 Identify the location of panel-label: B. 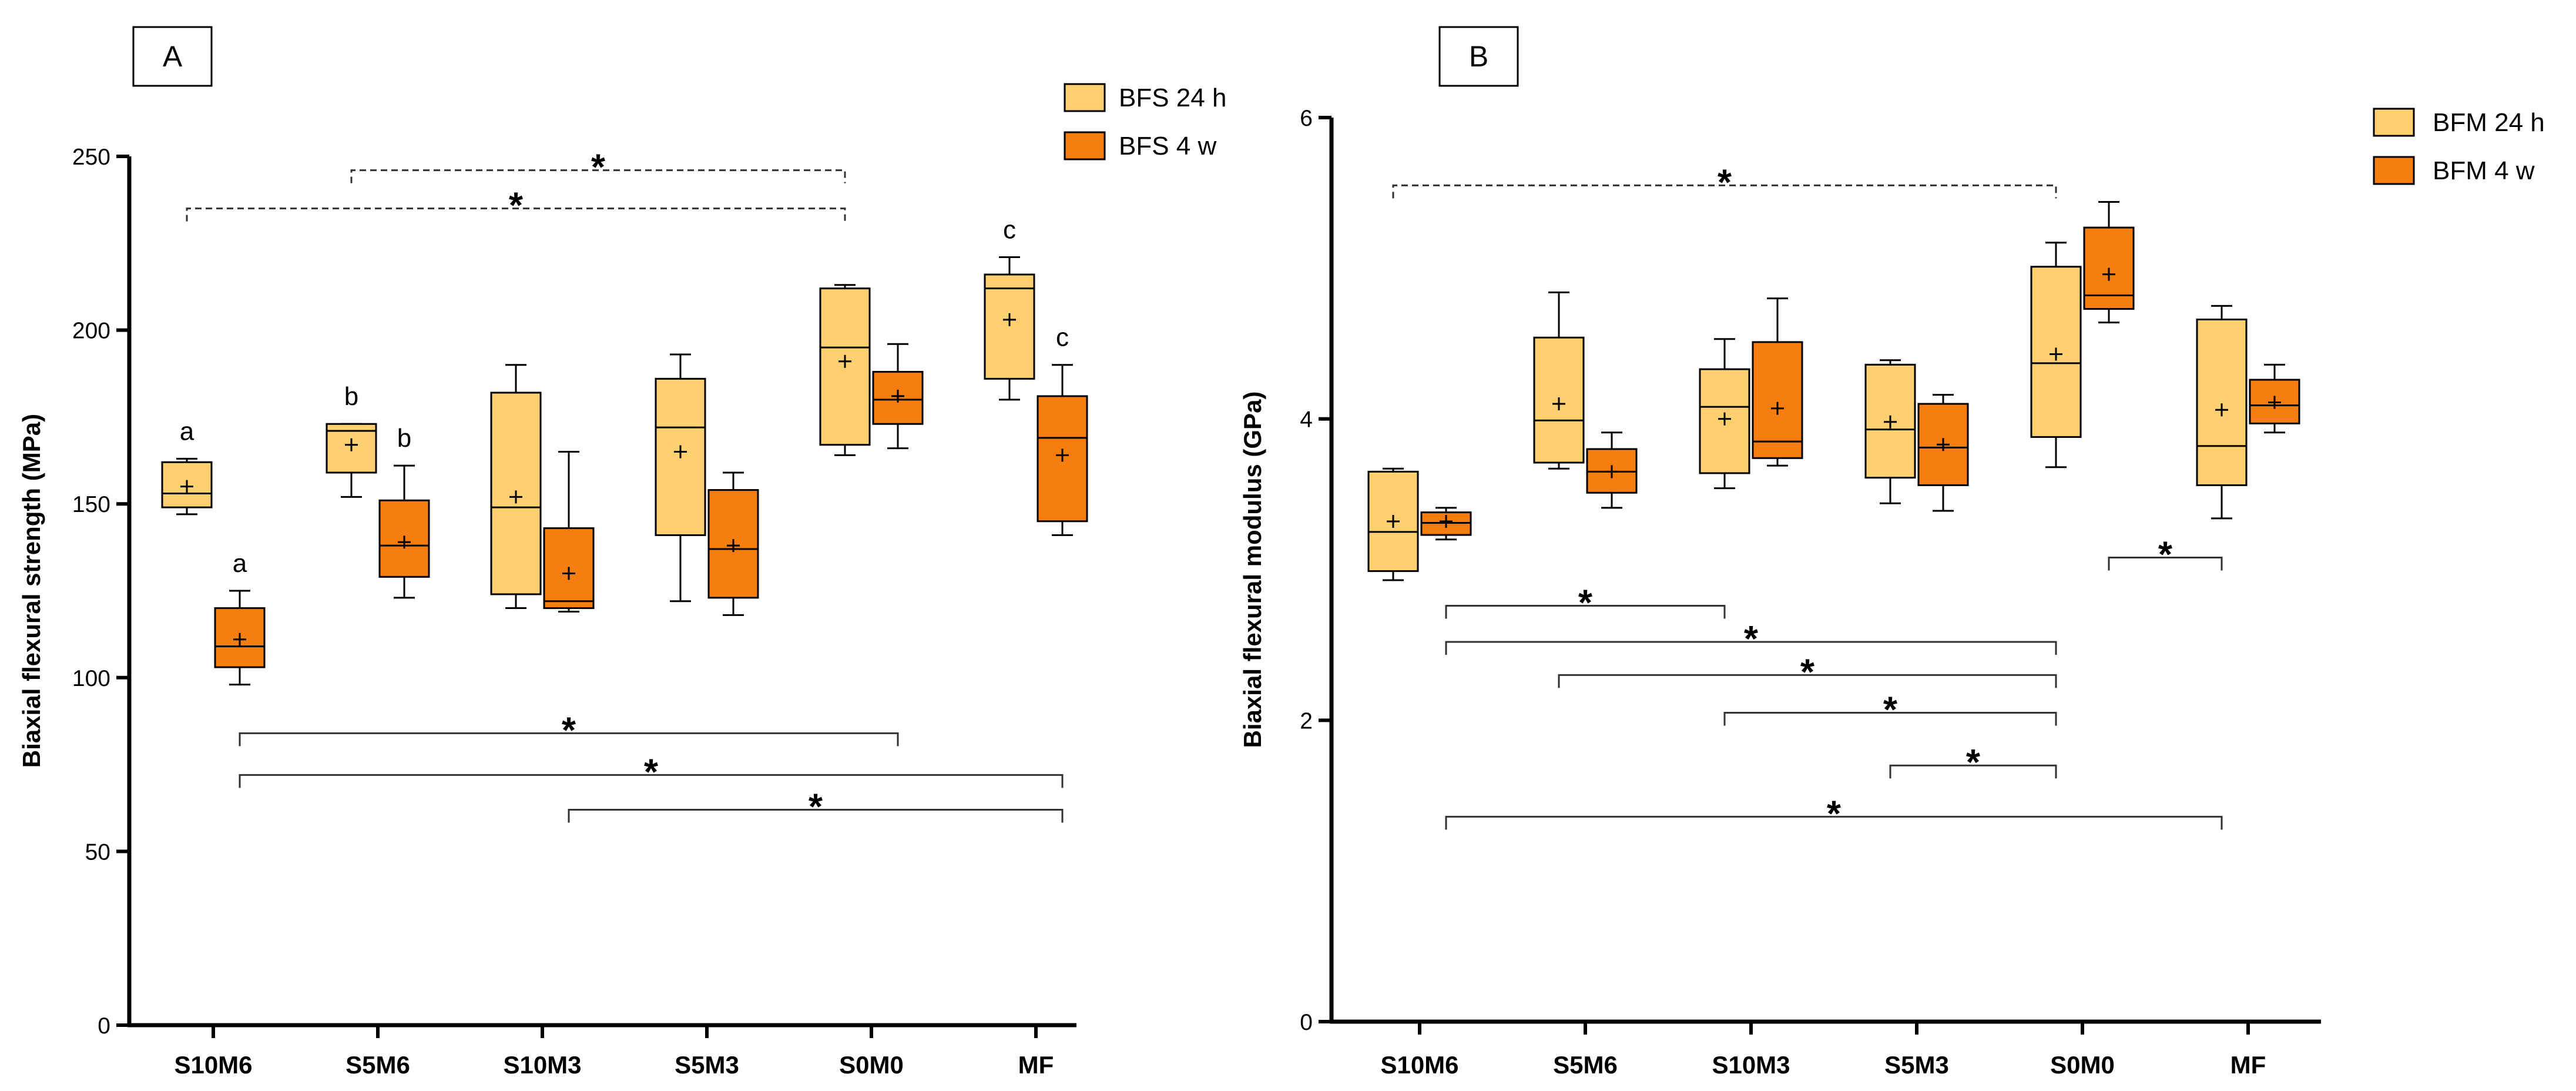
(1479, 56).